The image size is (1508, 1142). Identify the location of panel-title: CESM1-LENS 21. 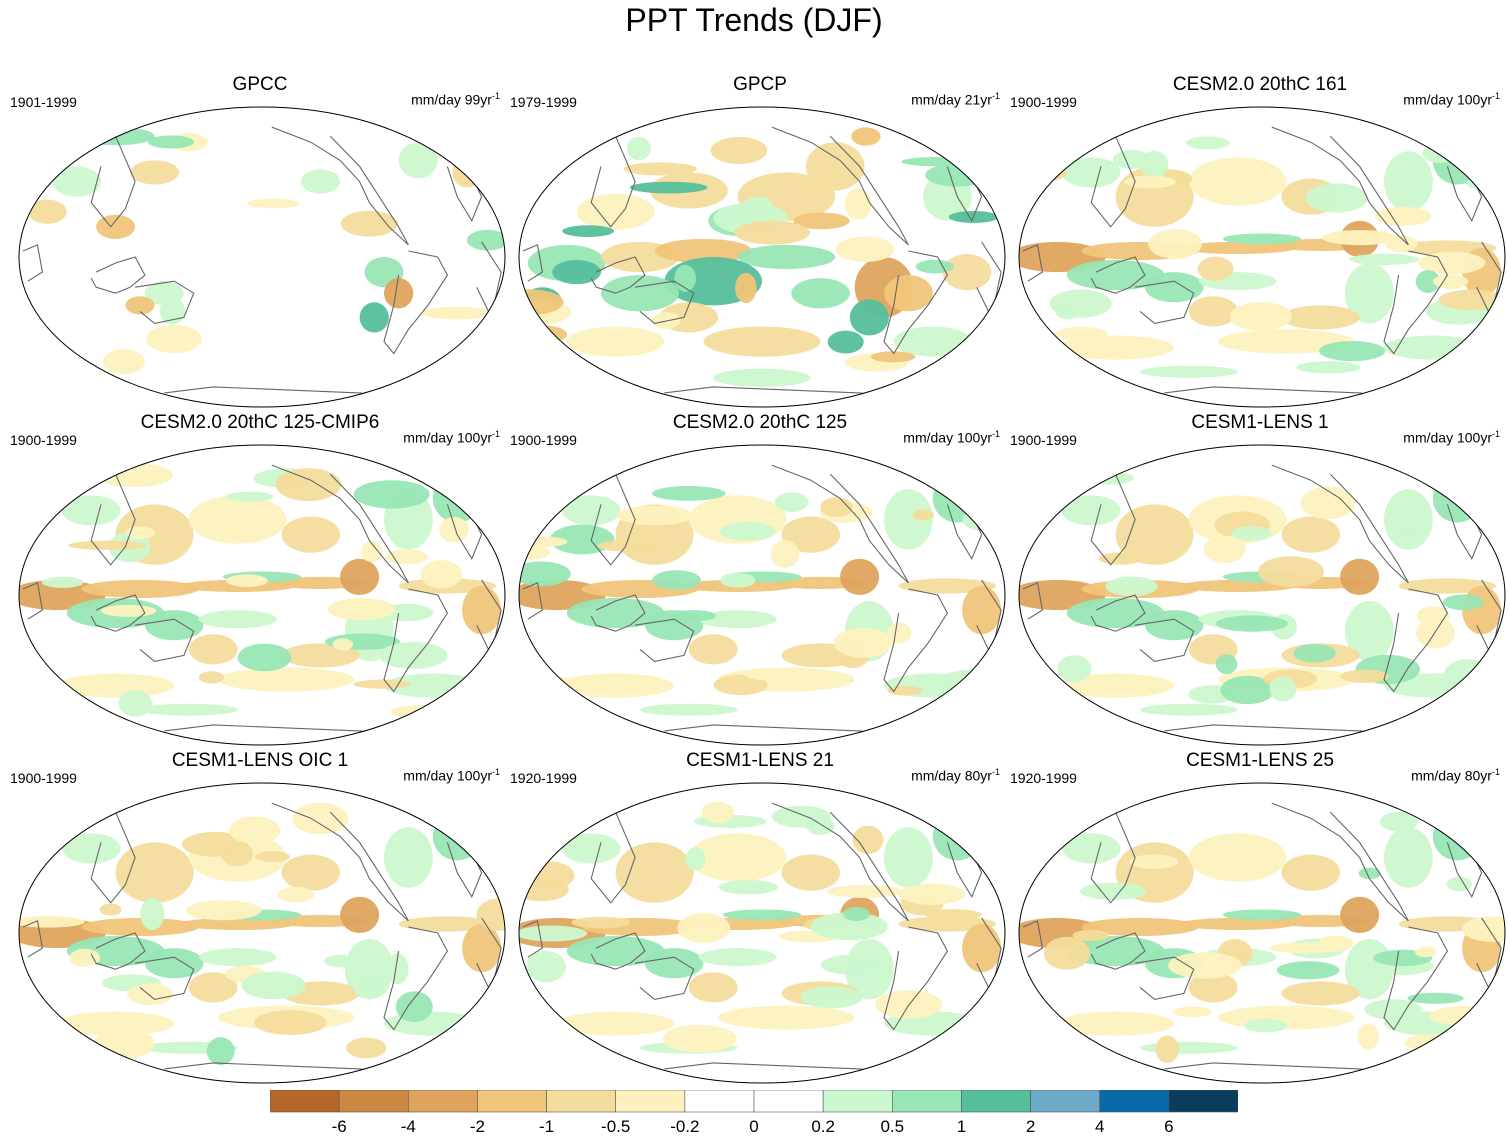
(760, 760).